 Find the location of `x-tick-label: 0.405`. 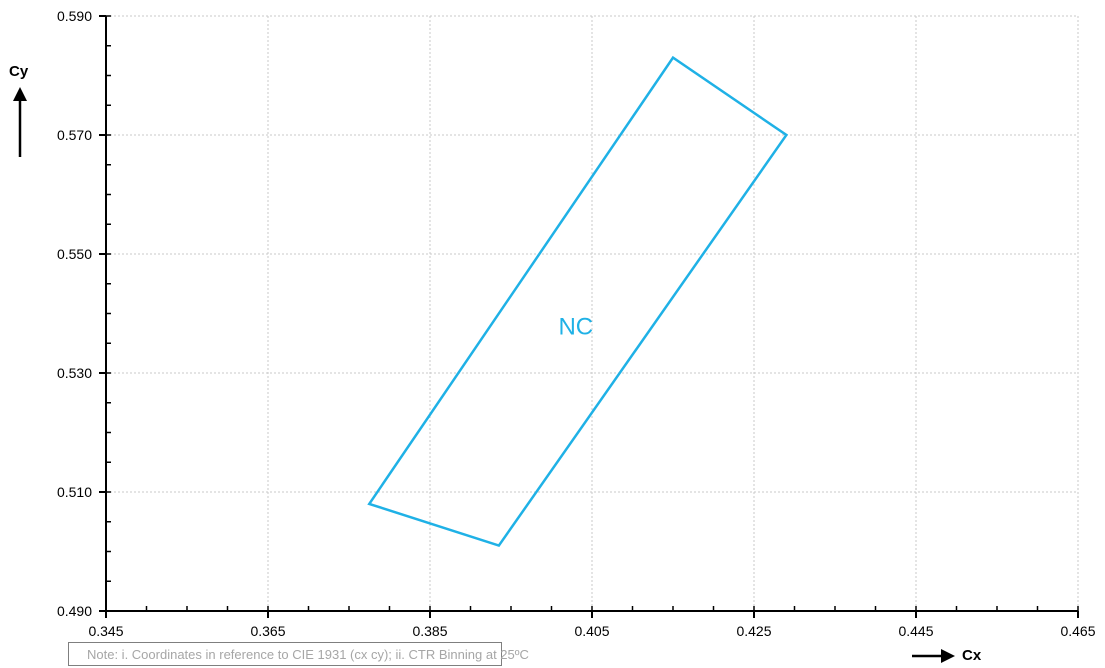

x-tick-label: 0.405 is located at coordinates (591, 631).